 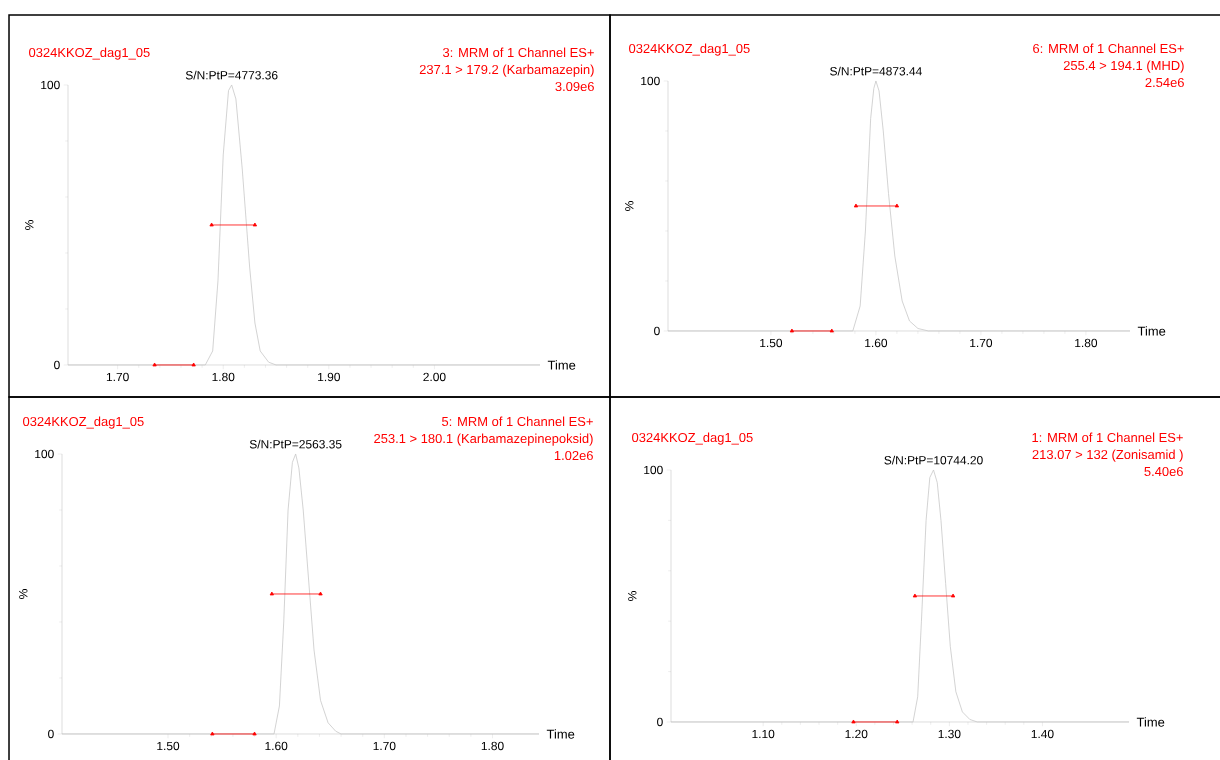 I want to click on annotation: S/N:PtP=4773.36, so click(x=231, y=75).